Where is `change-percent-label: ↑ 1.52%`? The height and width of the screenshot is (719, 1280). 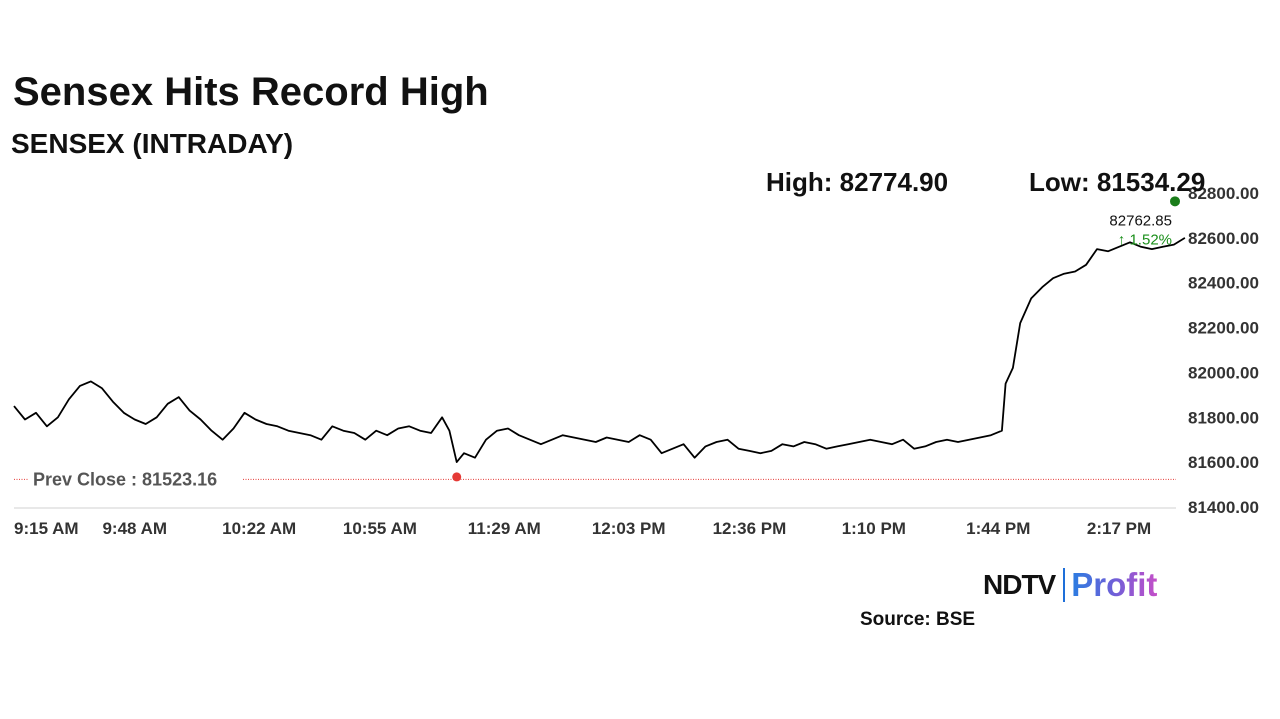
change-percent-label: ↑ 1.52% is located at coordinates (1145, 239).